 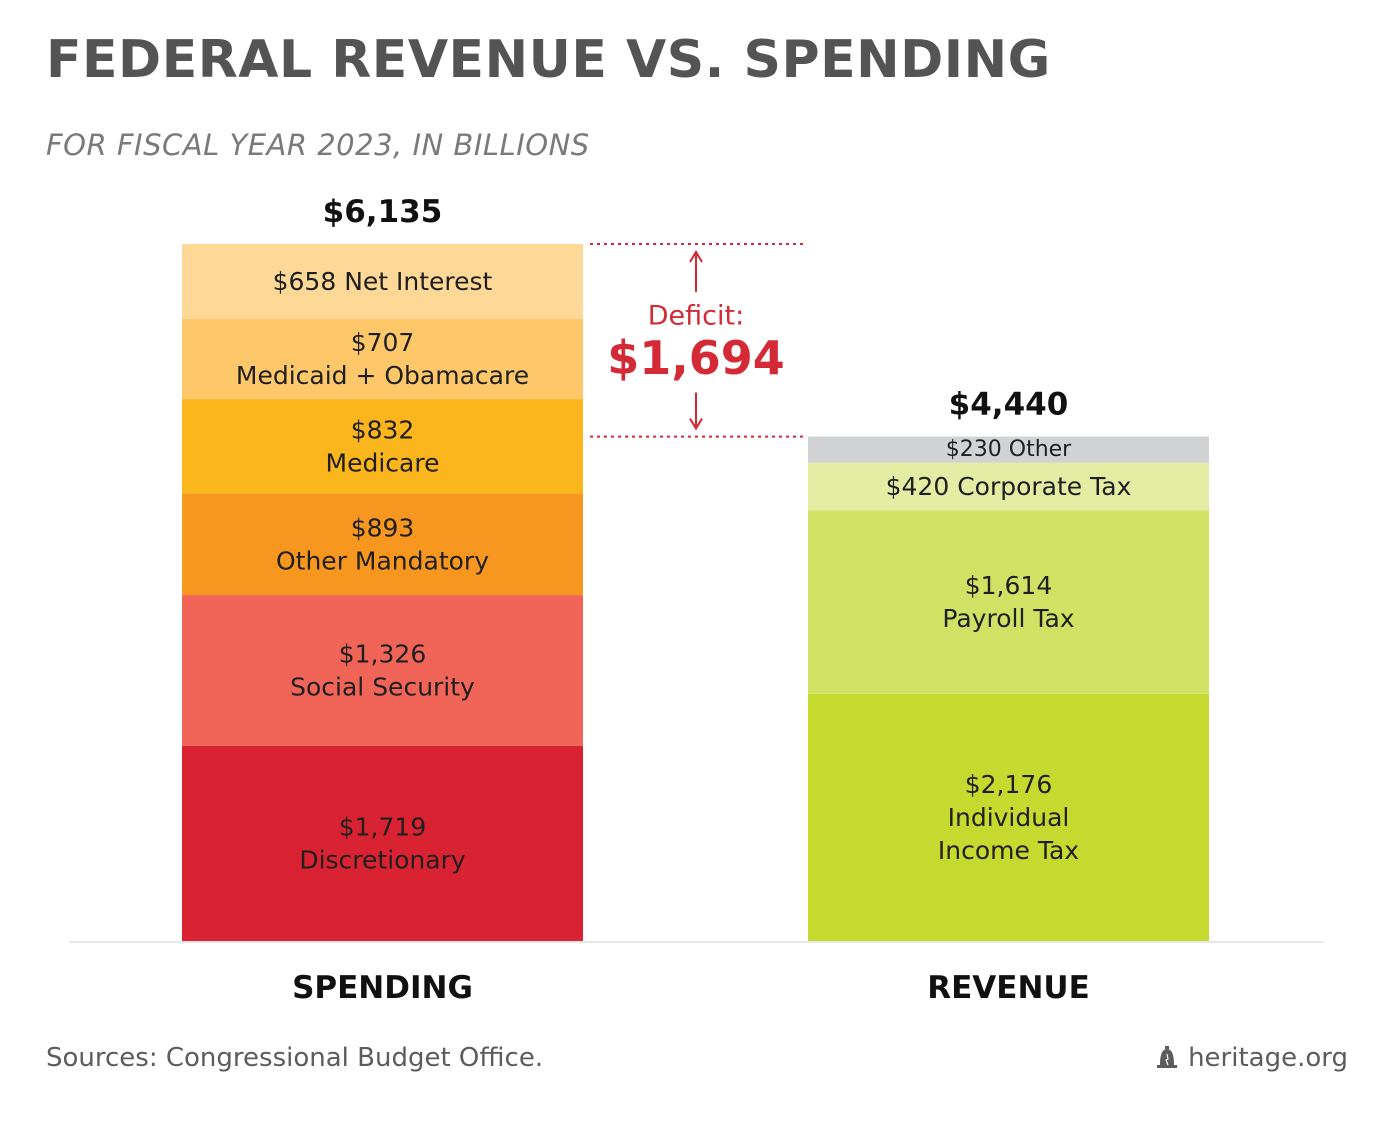 I want to click on brand-name: heritage.org, so click(x=1268, y=1058).